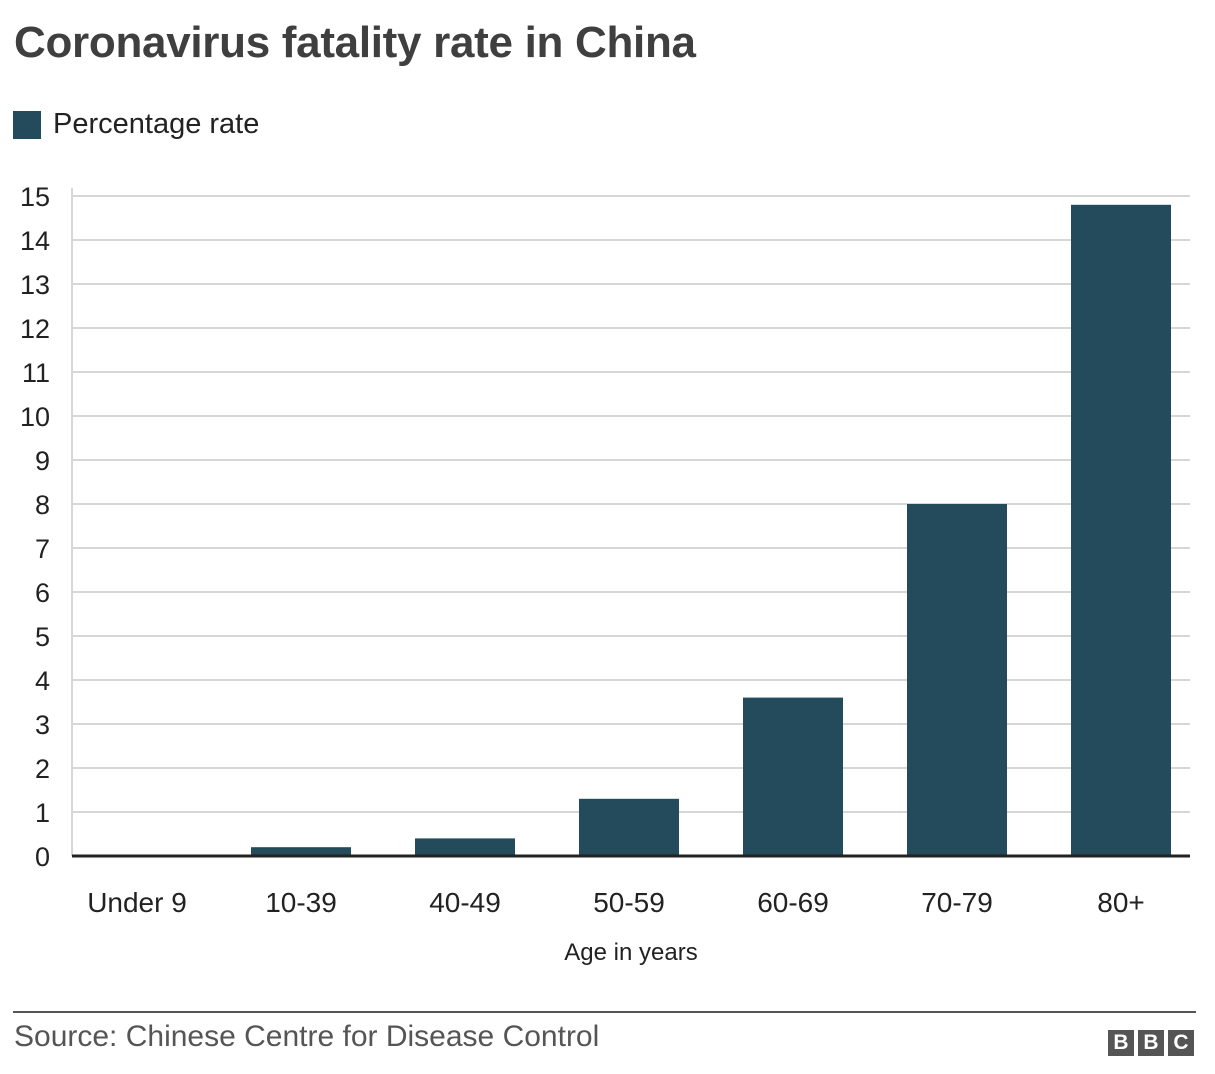  What do you see at coordinates (629, 902) in the screenshot?
I see `x-tick-label: 50-59` at bounding box center [629, 902].